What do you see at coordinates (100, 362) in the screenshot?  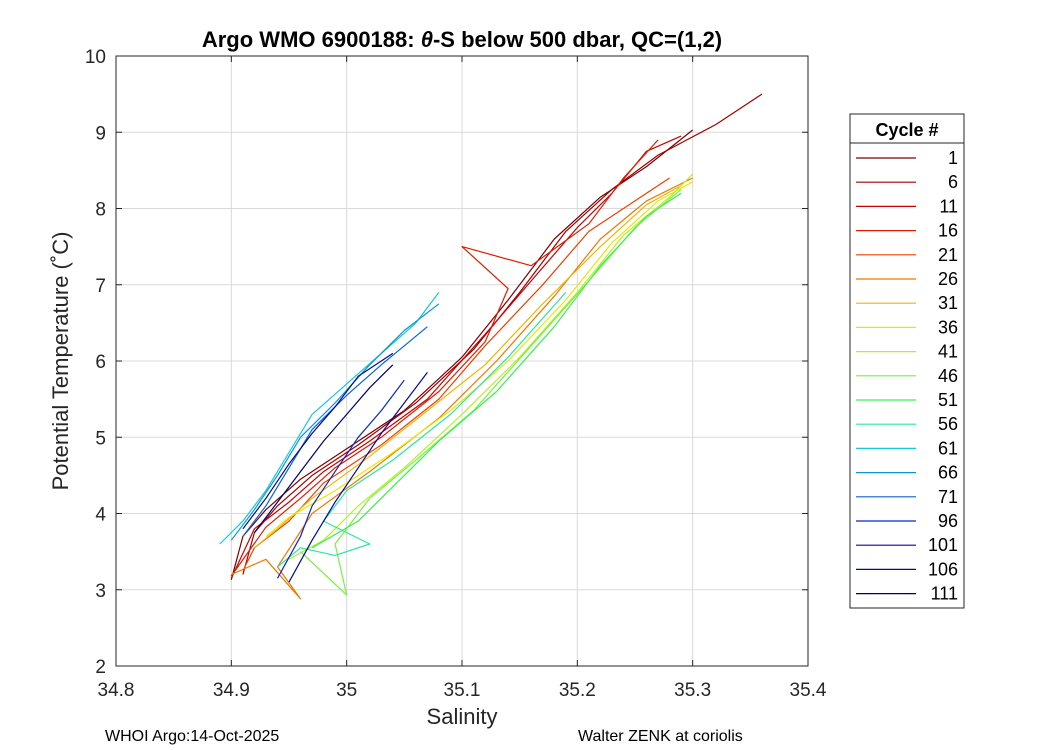 I see `y-tick-label: 6` at bounding box center [100, 362].